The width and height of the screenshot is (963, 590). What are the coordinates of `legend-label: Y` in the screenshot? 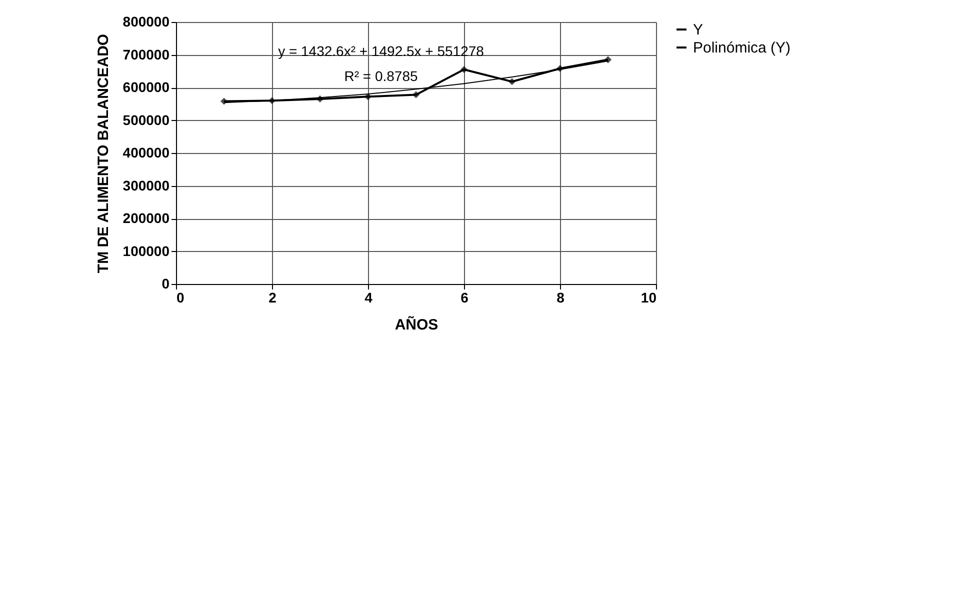 It's located at (698, 30).